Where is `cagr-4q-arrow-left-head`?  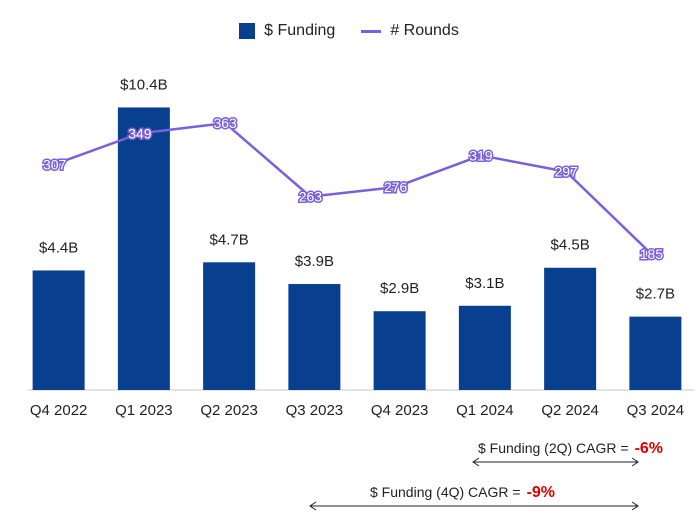 cagr-4q-arrow-left-head is located at coordinates (313, 506).